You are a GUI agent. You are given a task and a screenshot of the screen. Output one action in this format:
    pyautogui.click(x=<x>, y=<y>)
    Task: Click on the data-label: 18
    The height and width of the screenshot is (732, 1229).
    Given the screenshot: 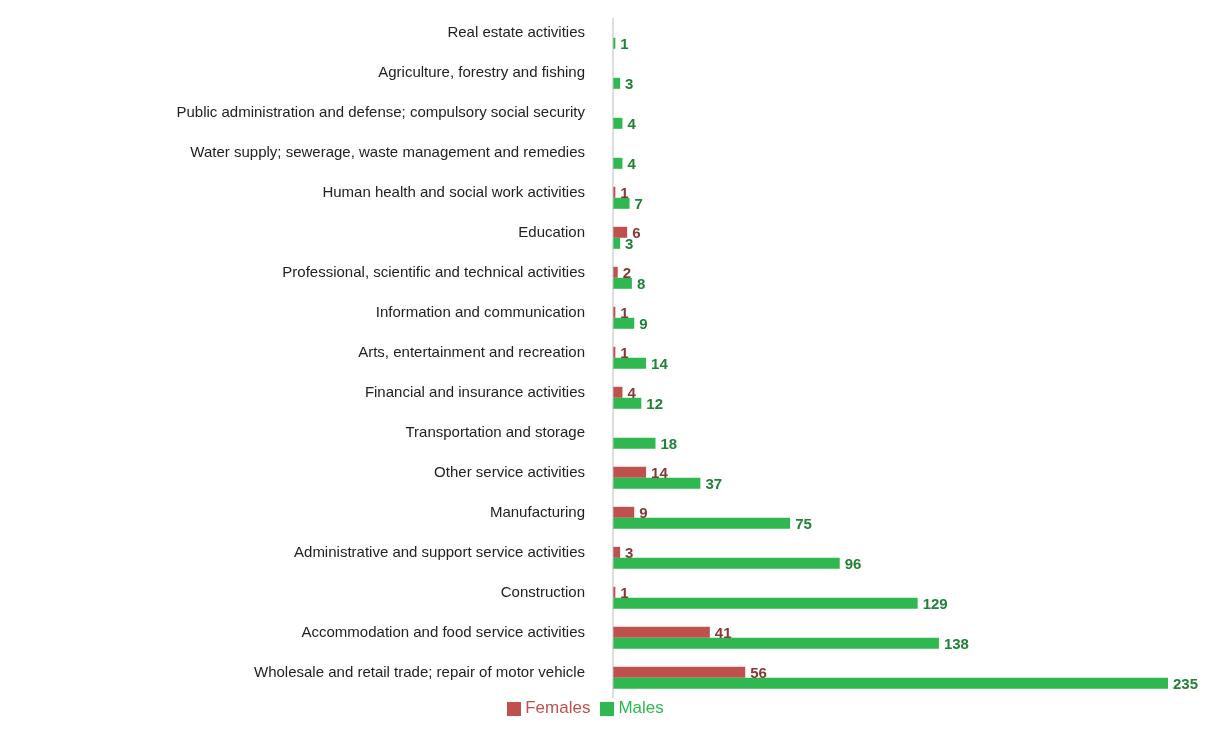 What is the action you would take?
    pyautogui.click(x=669, y=443)
    